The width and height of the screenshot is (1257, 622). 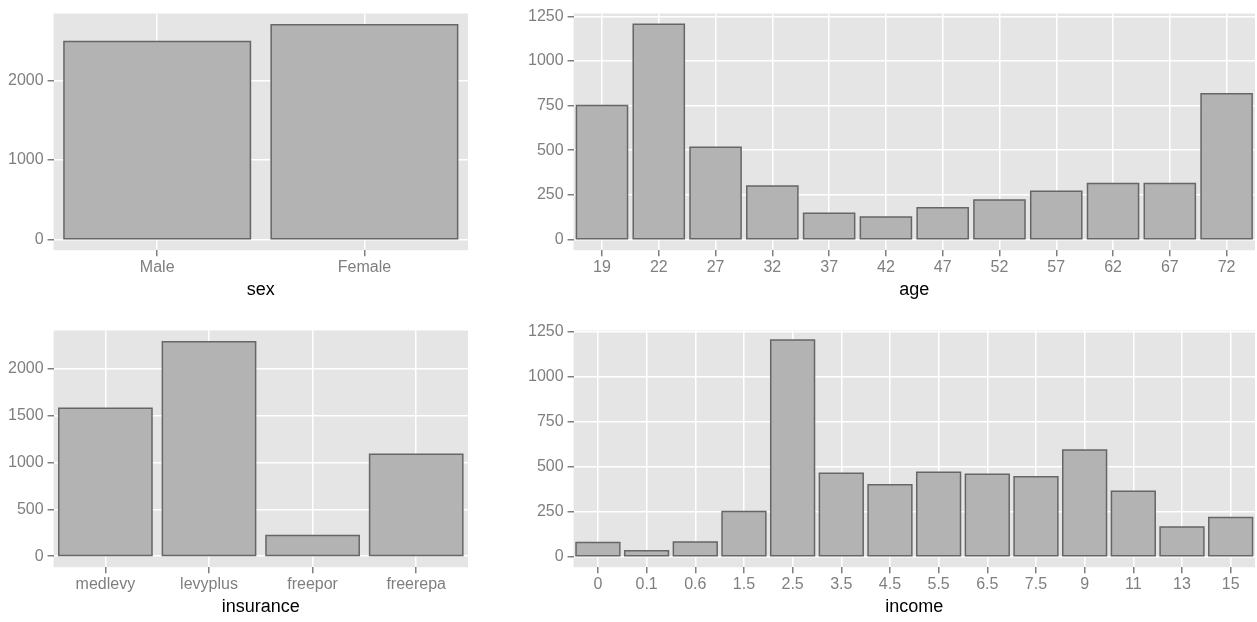 I want to click on x-tick-label: 22, so click(x=658, y=267).